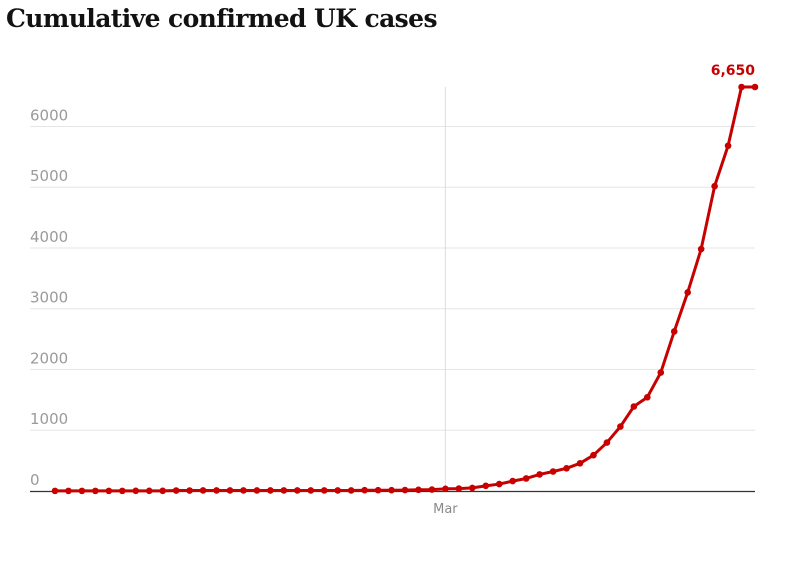  I want to click on x-tick-label-mar: Mar, so click(445, 509).